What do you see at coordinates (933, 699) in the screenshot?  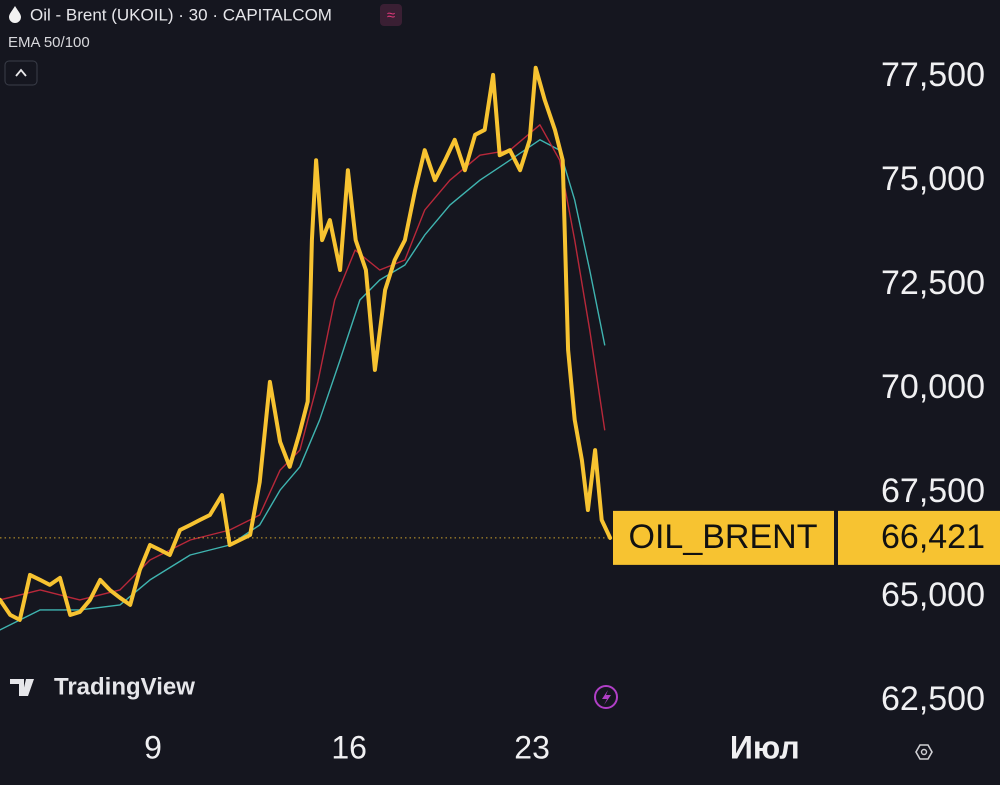 I see `y-tick-label: 62,500` at bounding box center [933, 699].